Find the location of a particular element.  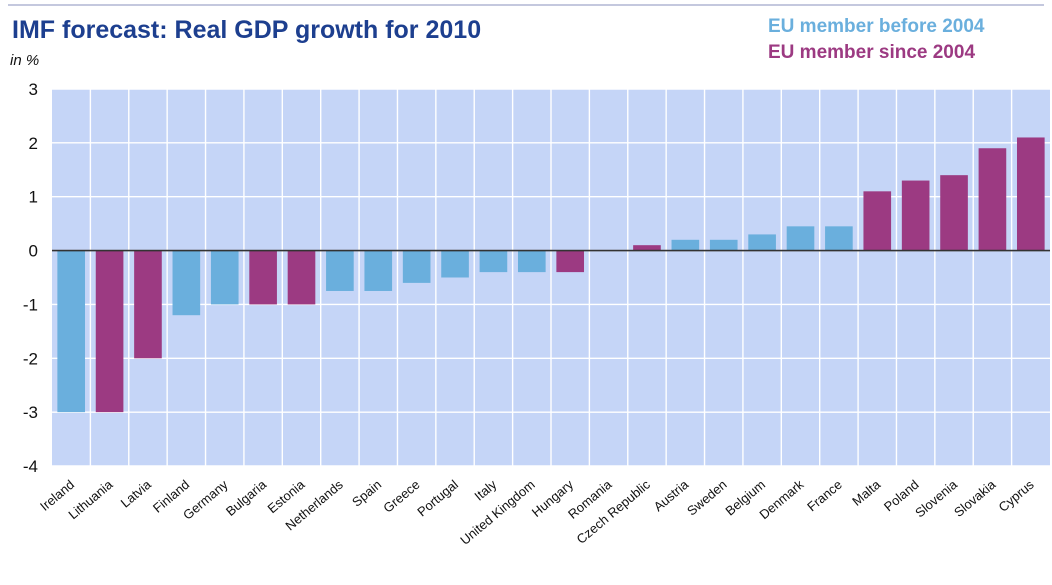

x-tick-label: France is located at coordinates (824, 496).